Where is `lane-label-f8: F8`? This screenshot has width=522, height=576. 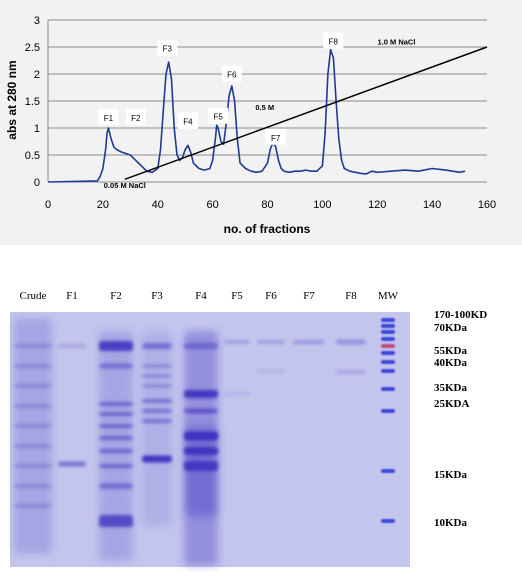
lane-label-f8: F8 is located at coordinates (351, 296).